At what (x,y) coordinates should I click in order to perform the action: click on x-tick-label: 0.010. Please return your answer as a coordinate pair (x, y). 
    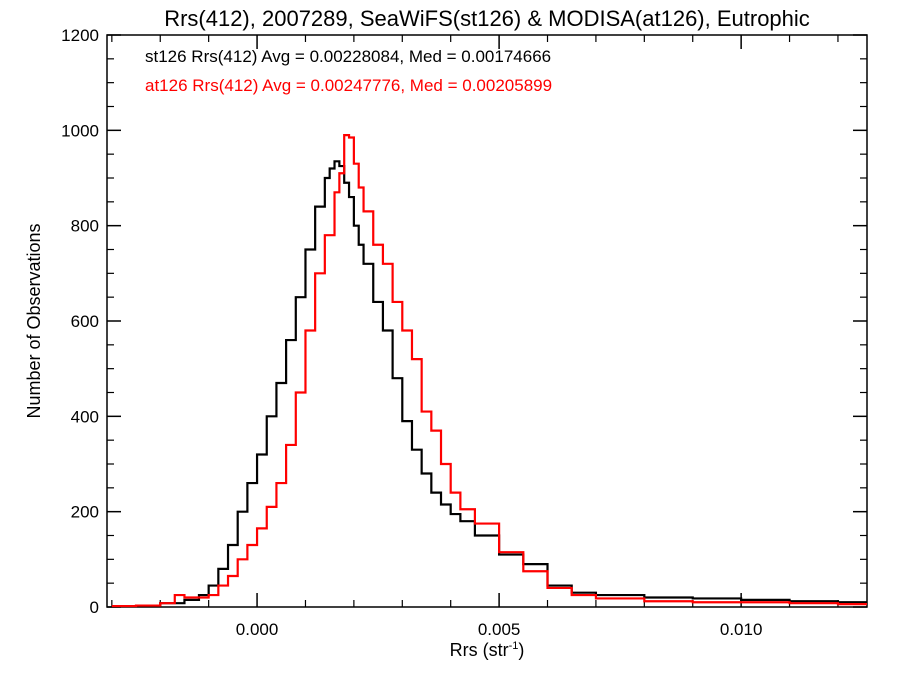
    Looking at the image, I should click on (741, 629).